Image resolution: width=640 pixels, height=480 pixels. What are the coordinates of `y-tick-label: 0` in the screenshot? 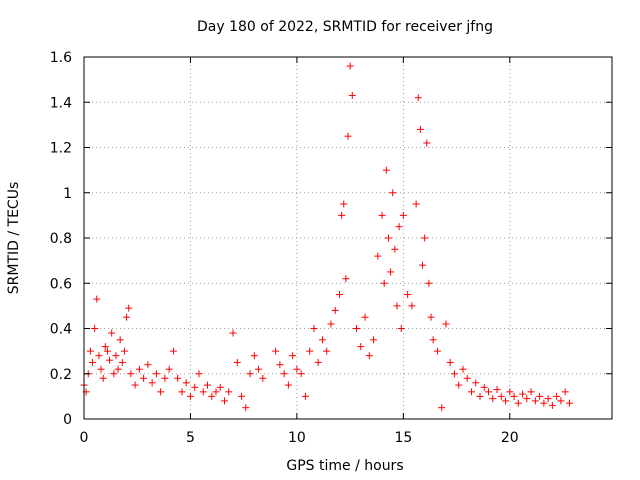 It's located at (67, 420).